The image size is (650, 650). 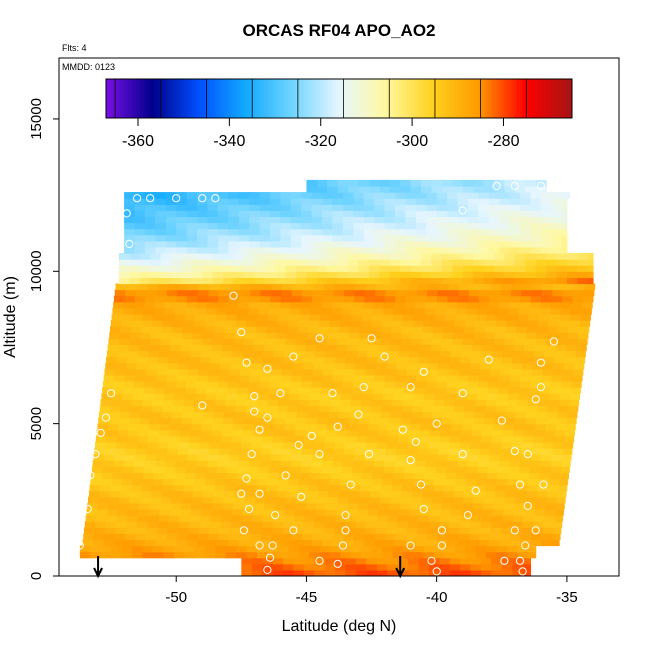 What do you see at coordinates (138, 141) in the screenshot?
I see `colorbar-tick-label: -360` at bounding box center [138, 141].